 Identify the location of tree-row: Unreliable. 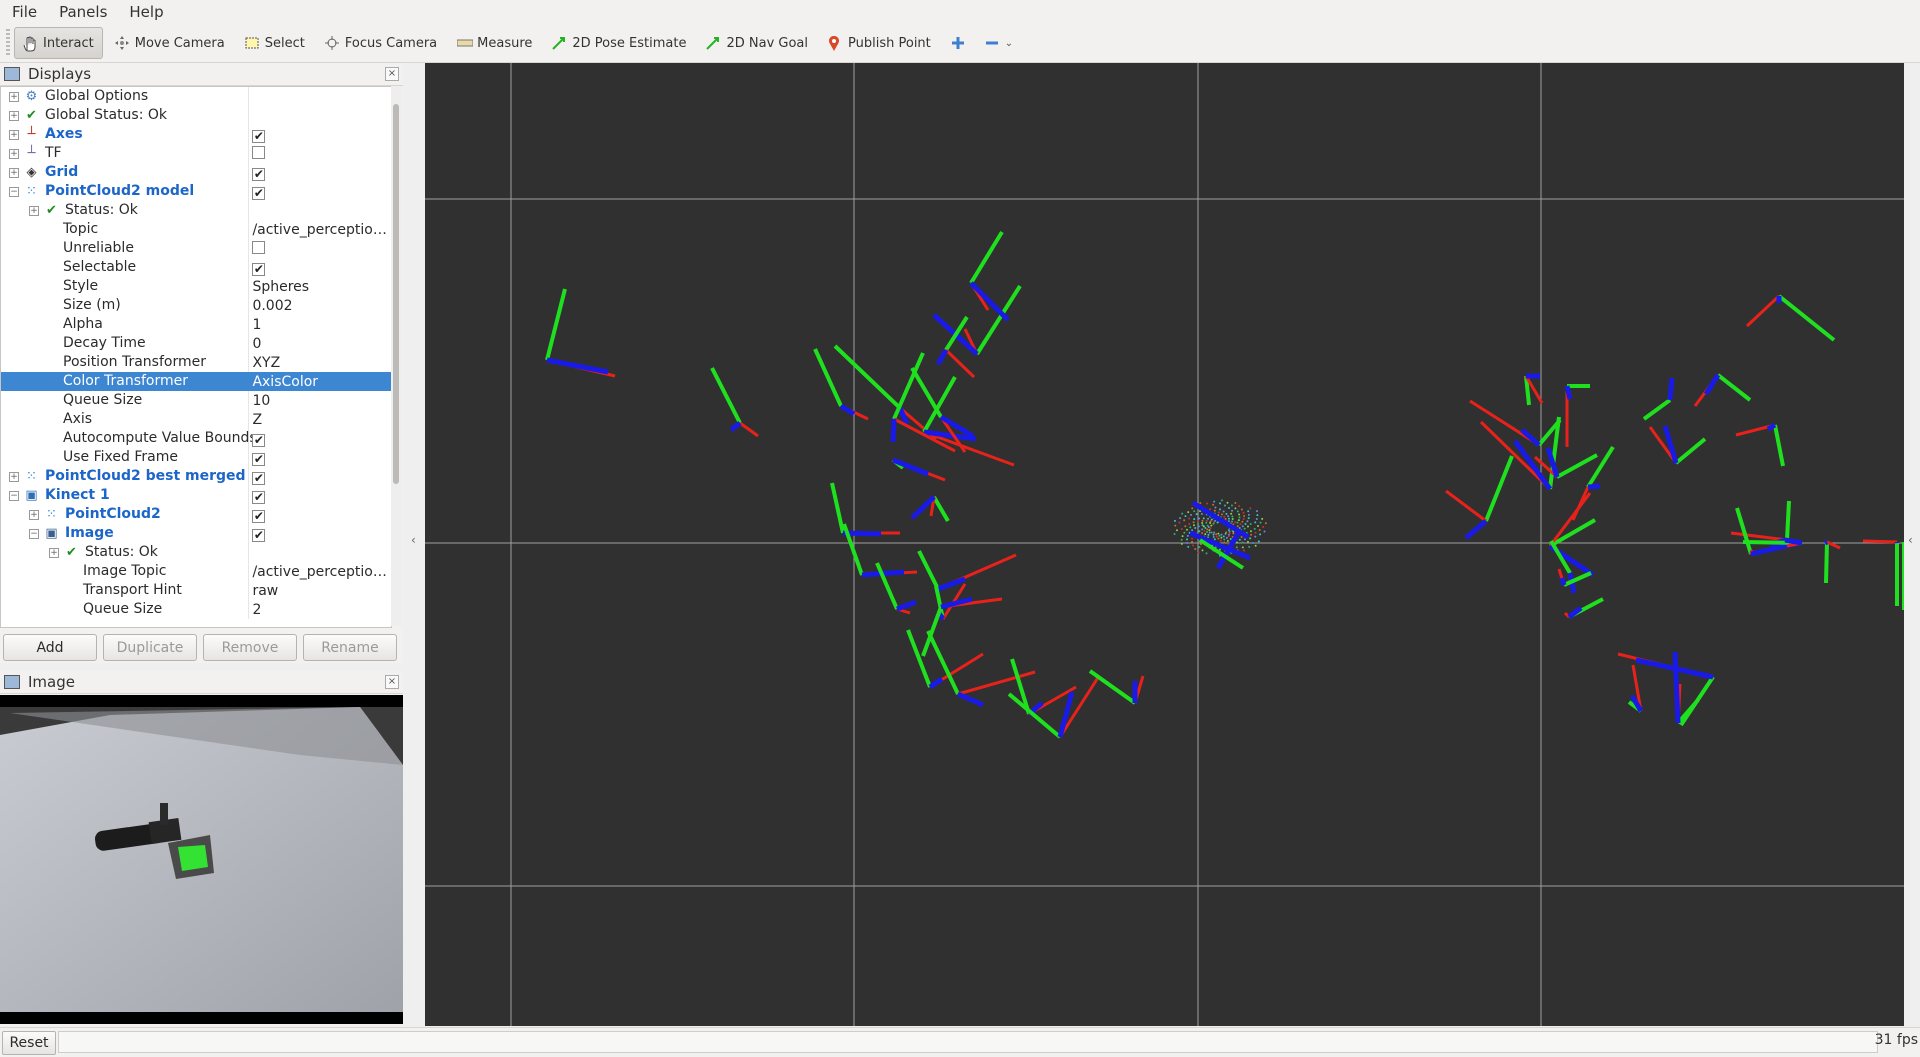
(196, 248).